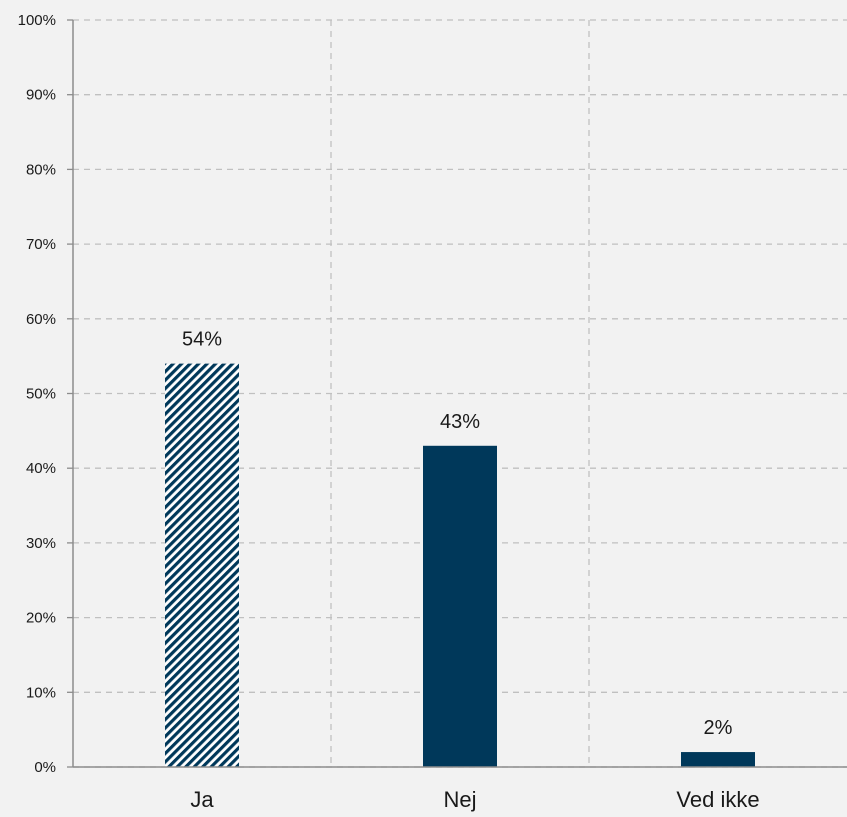 This screenshot has width=847, height=817. What do you see at coordinates (41, 319) in the screenshot?
I see `y-tick-label: 60%` at bounding box center [41, 319].